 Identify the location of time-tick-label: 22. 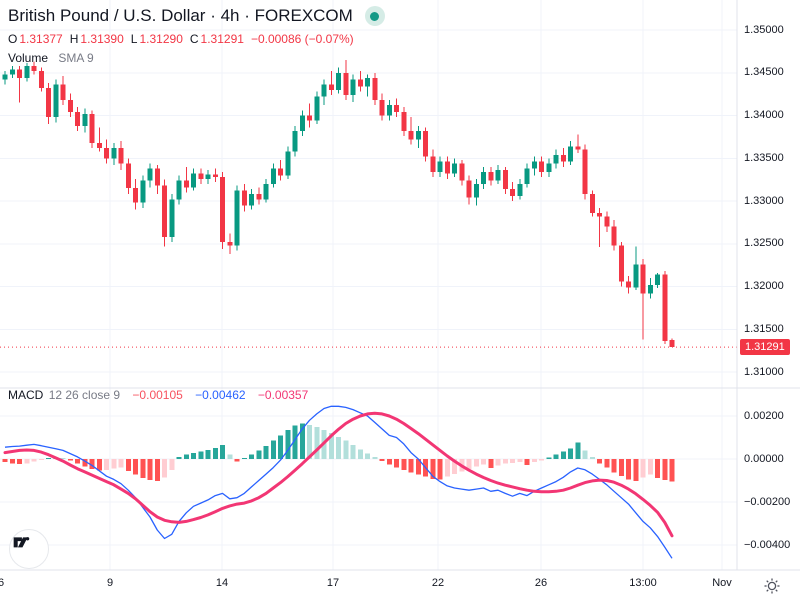
(438, 583).